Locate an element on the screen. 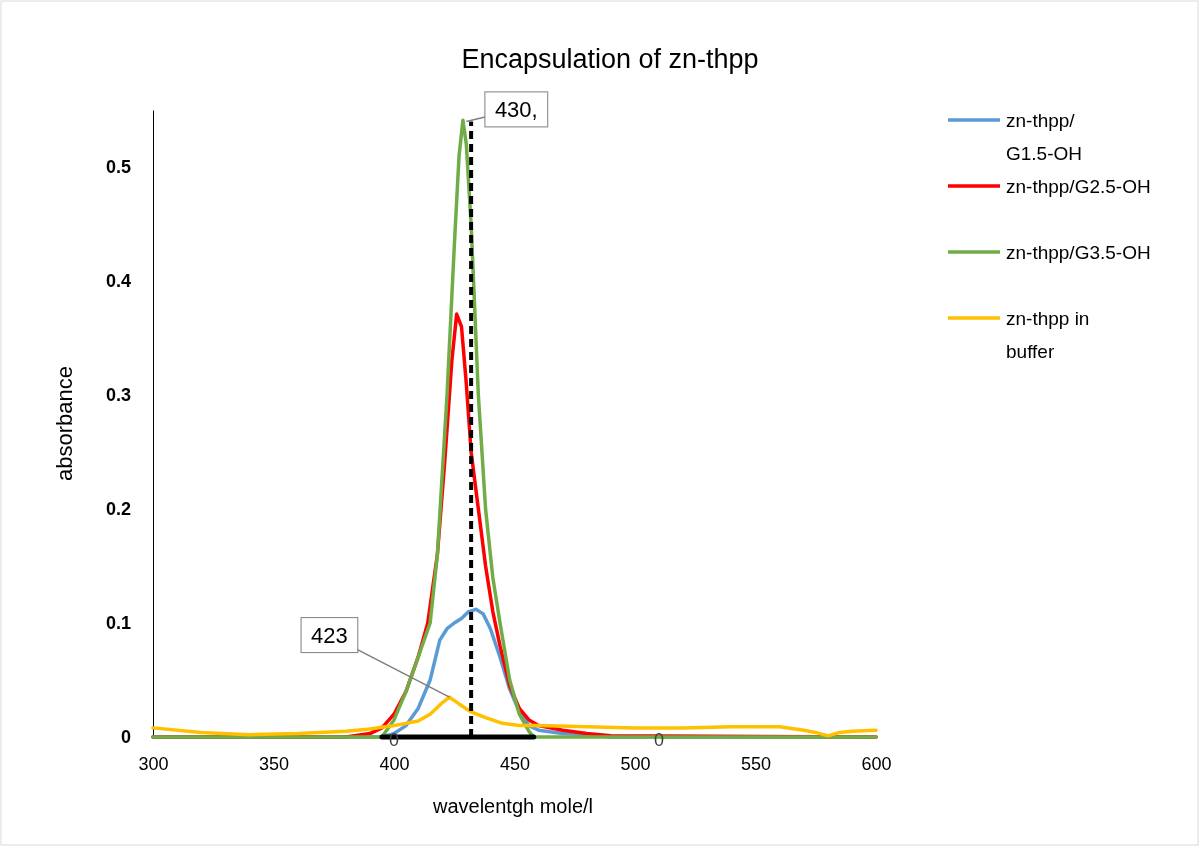 The image size is (1200, 847). x-axis-title: wavelentgh mole/l is located at coordinates (512, 806).